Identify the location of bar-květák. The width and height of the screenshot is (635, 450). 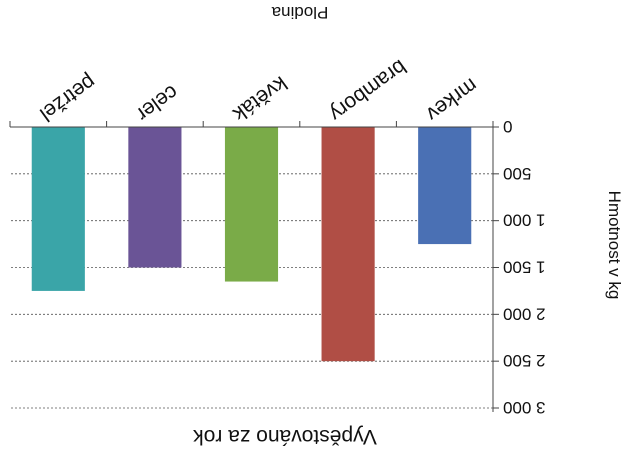
(251, 204).